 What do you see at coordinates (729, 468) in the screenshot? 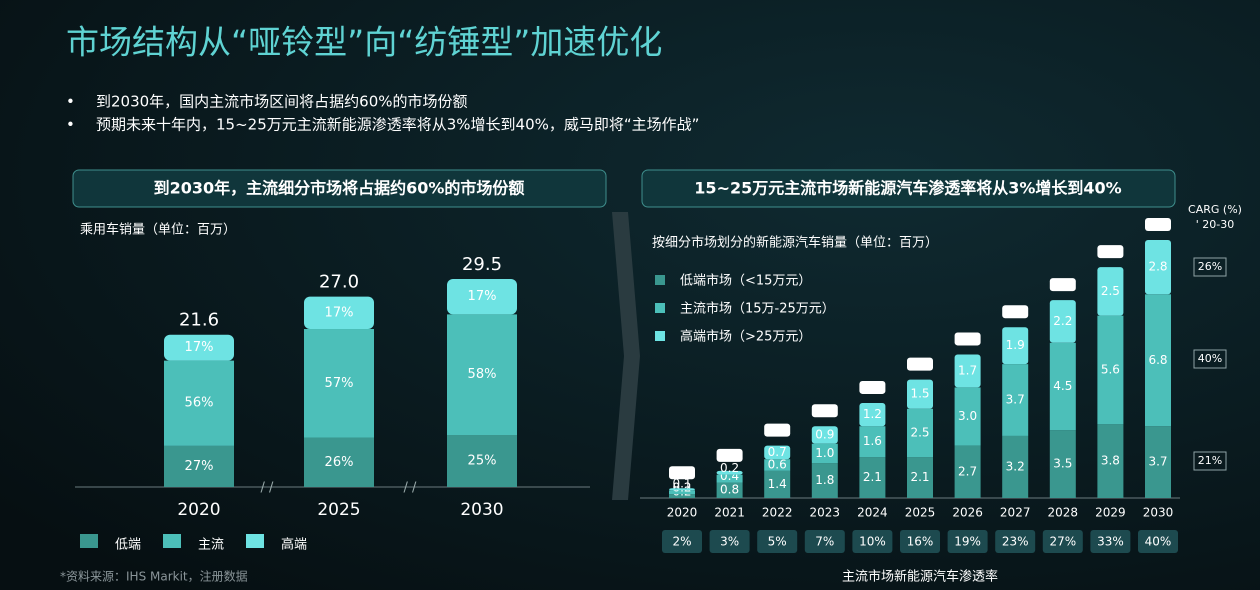
I see `segment-label: 0.2` at bounding box center [729, 468].